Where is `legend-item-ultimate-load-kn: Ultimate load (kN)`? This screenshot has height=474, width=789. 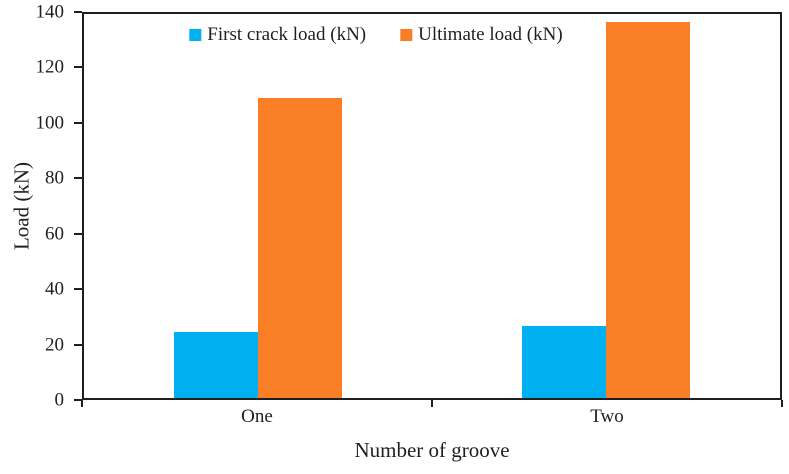 legend-item-ultimate-load-kn: Ultimate load (kN) is located at coordinates (481, 35).